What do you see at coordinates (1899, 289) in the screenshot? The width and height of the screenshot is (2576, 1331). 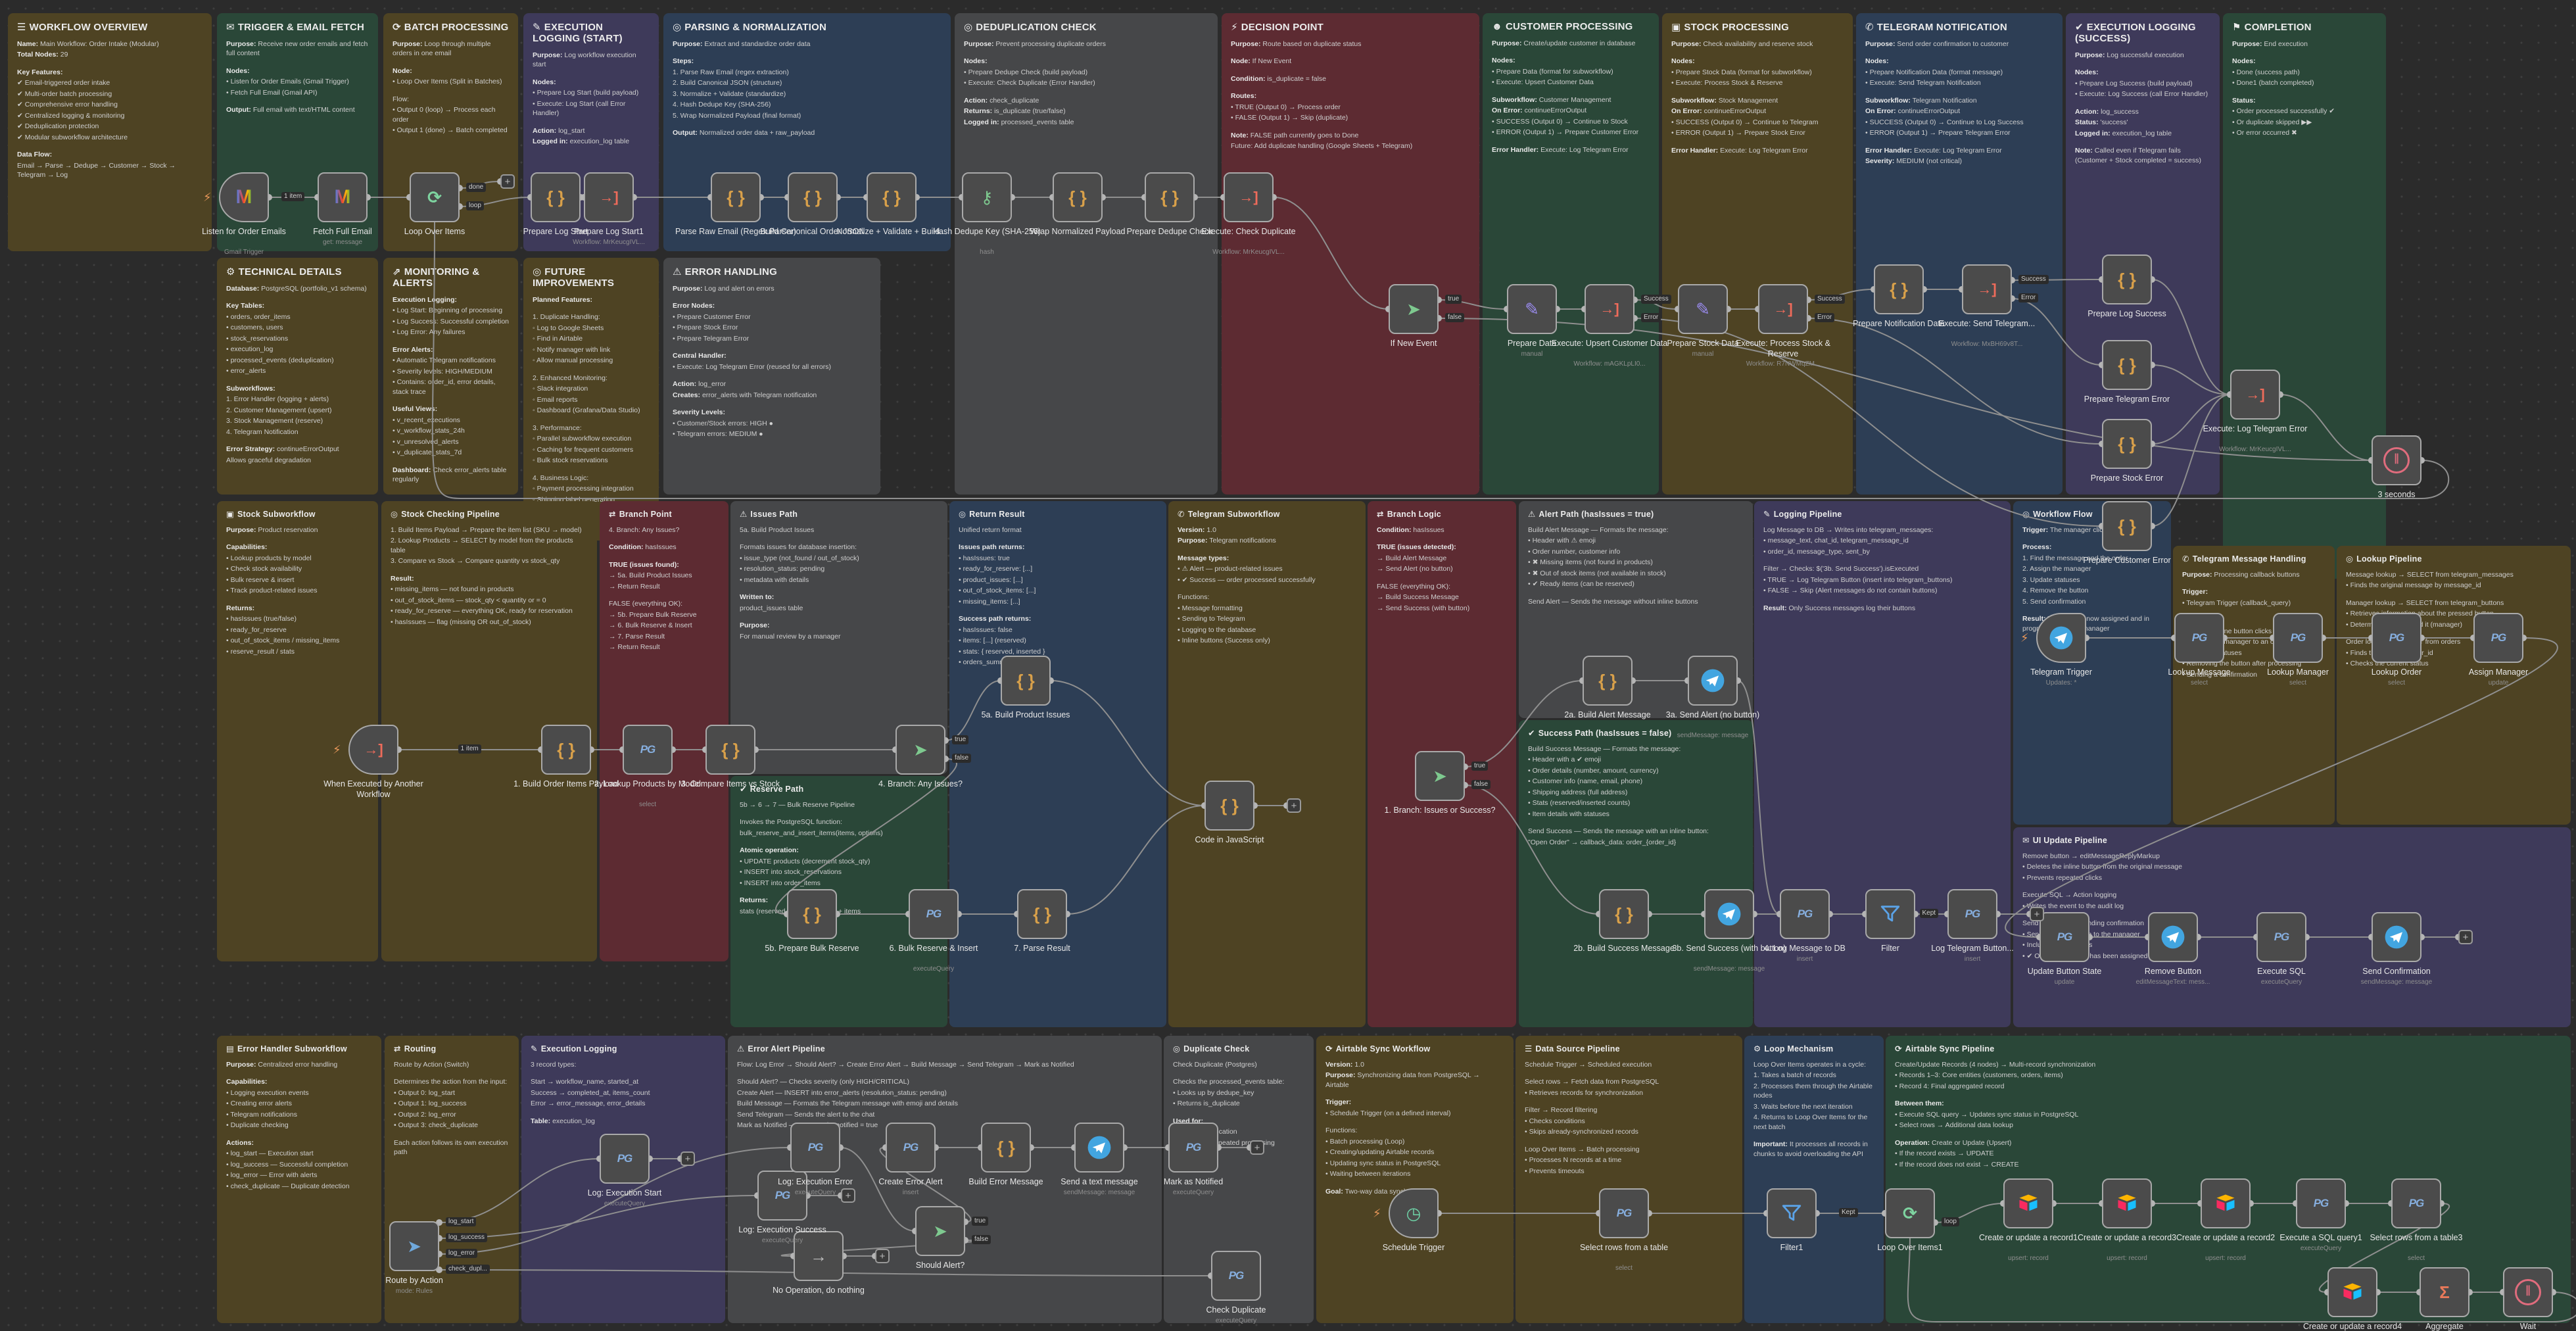 I see `prepare-notification-data: { }` at bounding box center [1899, 289].